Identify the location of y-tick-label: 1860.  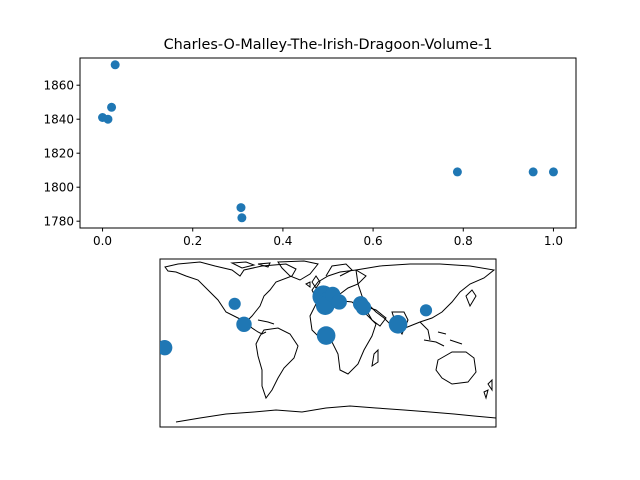
(58, 85).